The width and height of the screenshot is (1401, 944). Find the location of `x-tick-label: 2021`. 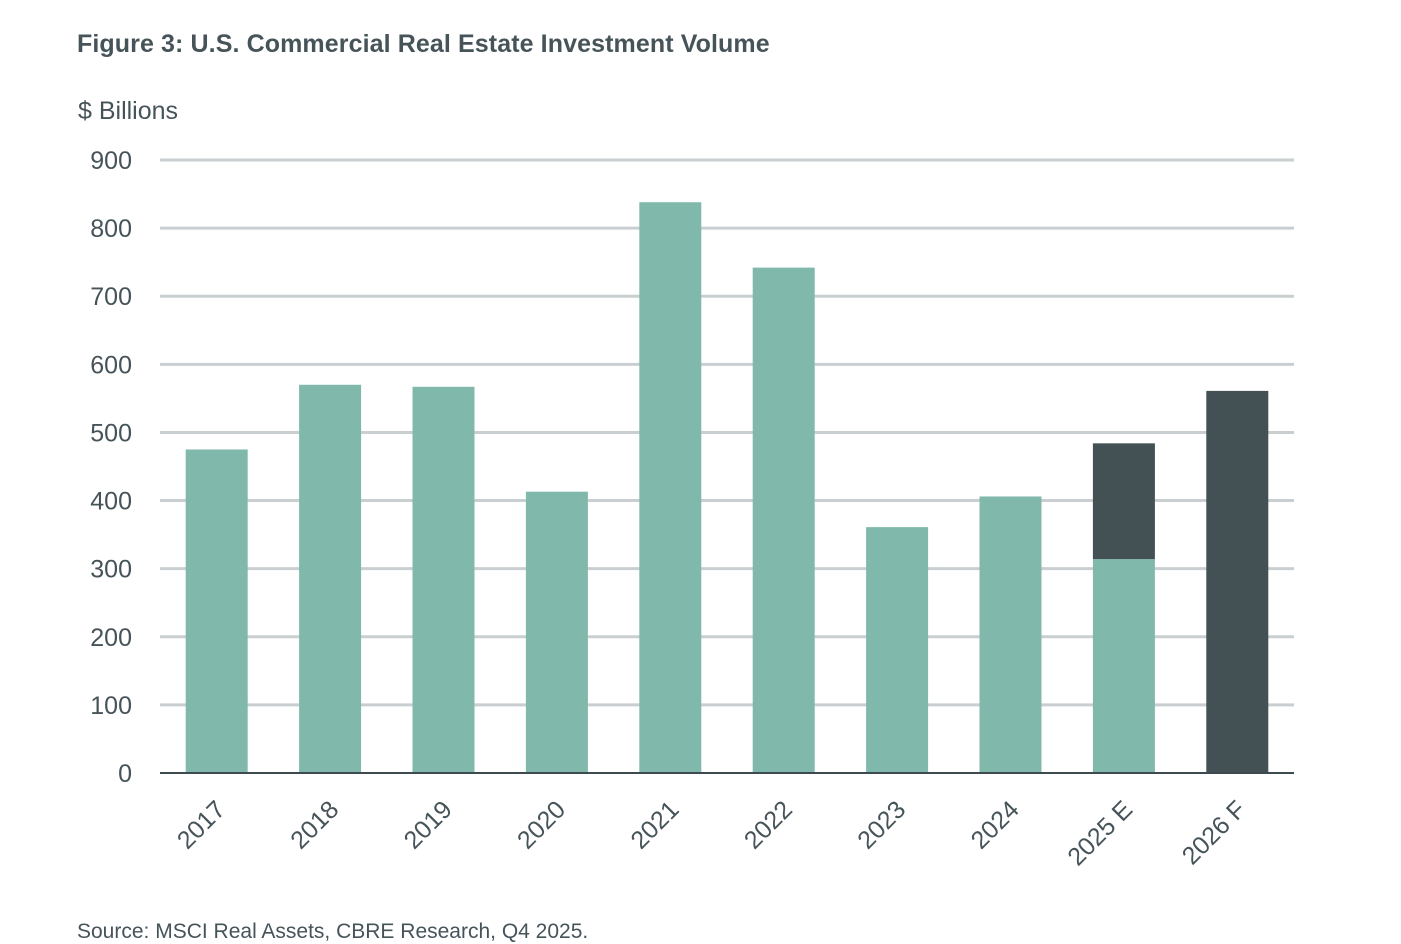

x-tick-label: 2021 is located at coordinates (654, 824).